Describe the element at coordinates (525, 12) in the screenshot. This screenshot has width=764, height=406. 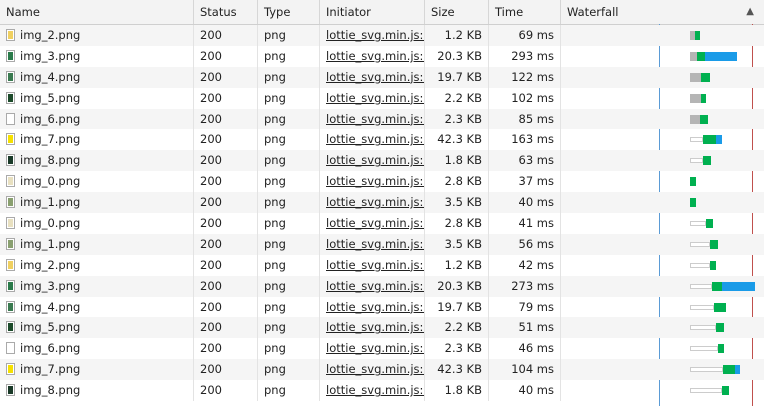
I see `column-header-time: Time` at that location.